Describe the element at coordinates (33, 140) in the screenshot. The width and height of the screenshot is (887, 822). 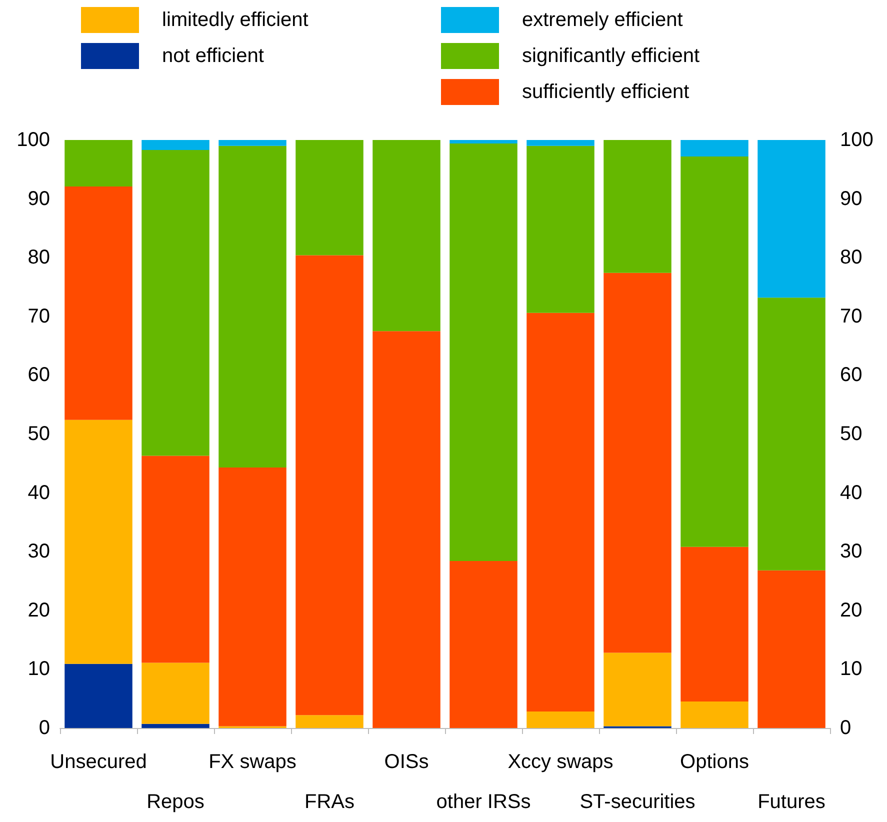
I see `y-tick-label: 100` at that location.